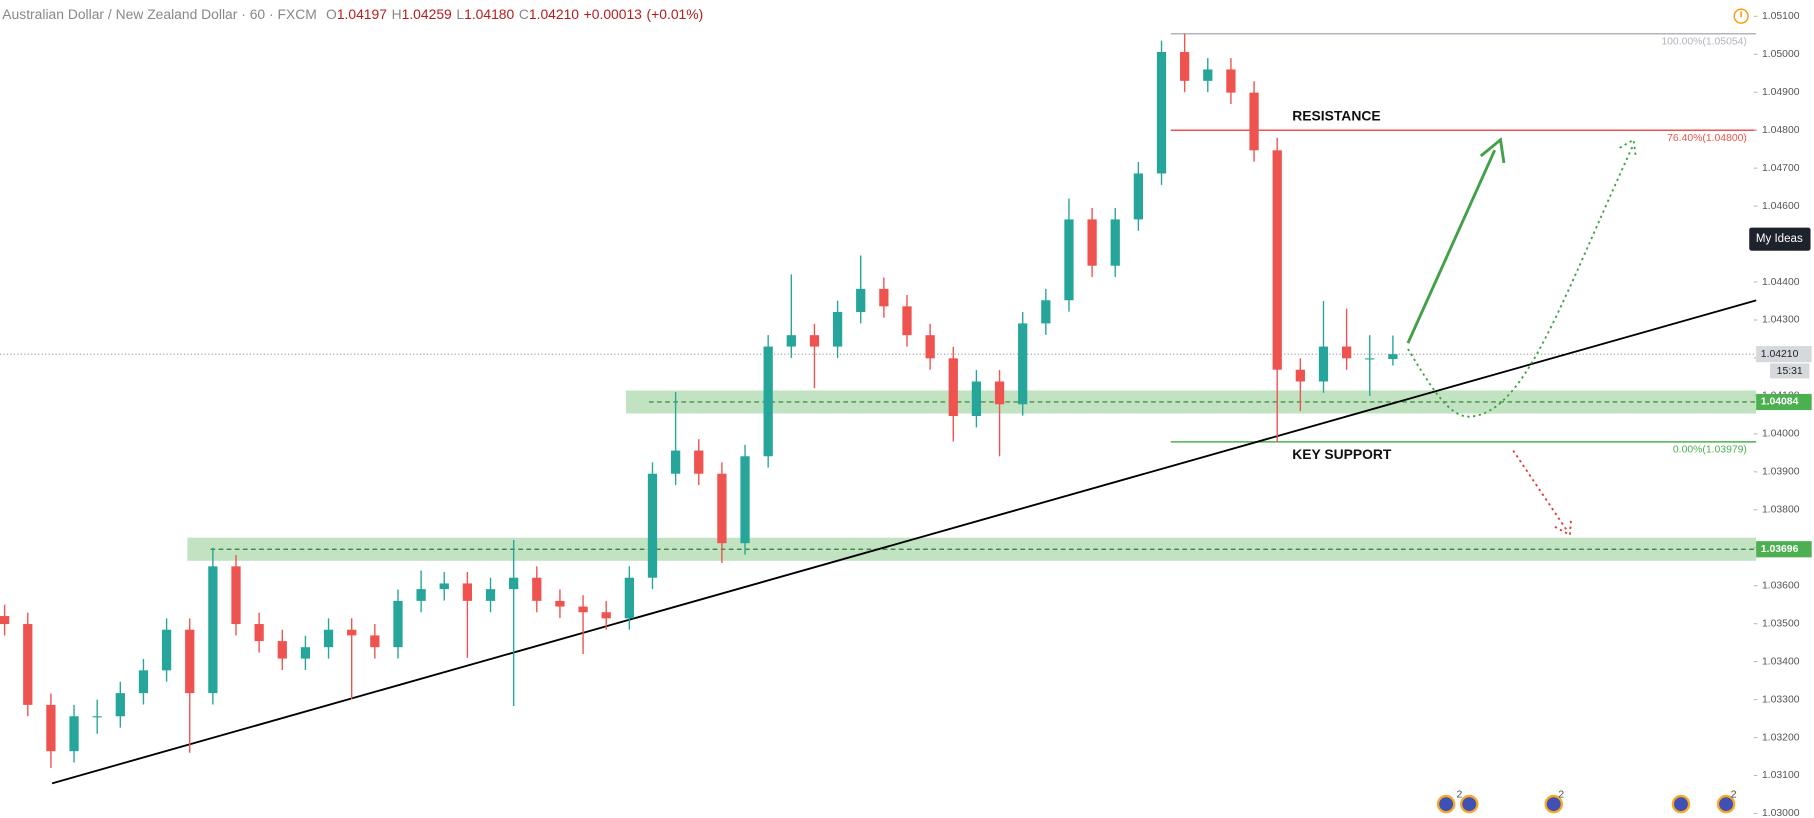  What do you see at coordinates (1781, 54) in the screenshot?
I see `y-tick-label: 1.05000` at bounding box center [1781, 54].